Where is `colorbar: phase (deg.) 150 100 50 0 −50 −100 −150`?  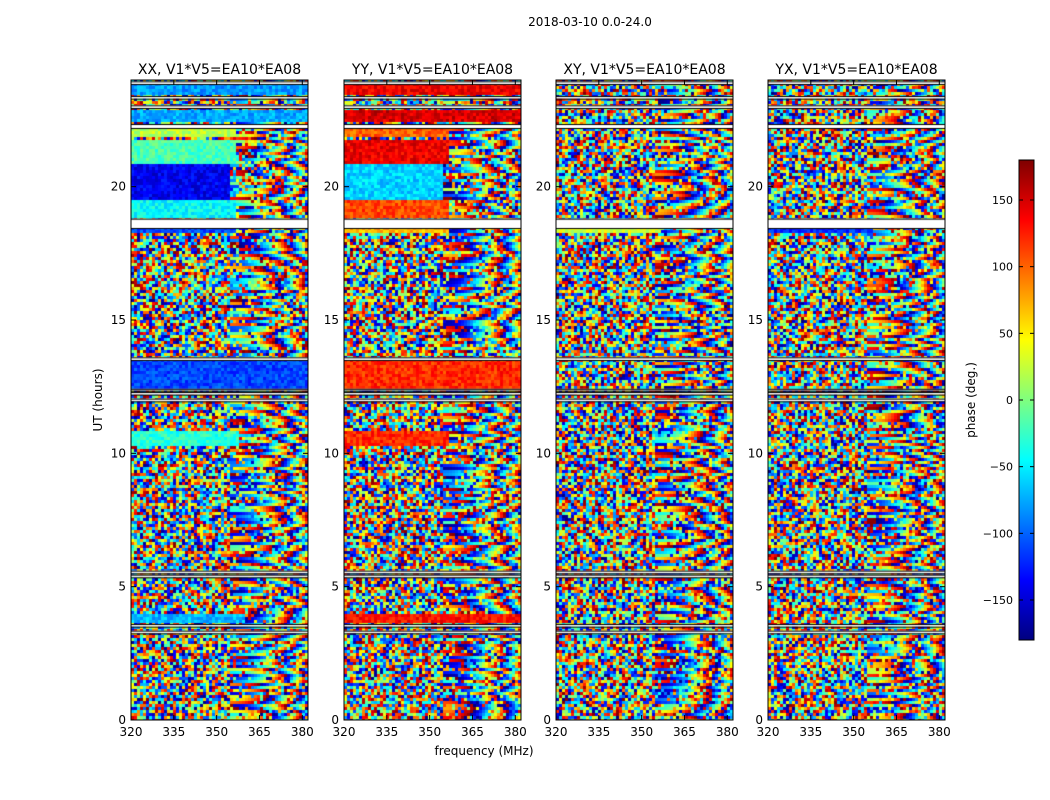
colorbar: phase (deg.) 150 100 50 0 −50 −100 −150 is located at coordinates (999, 400).